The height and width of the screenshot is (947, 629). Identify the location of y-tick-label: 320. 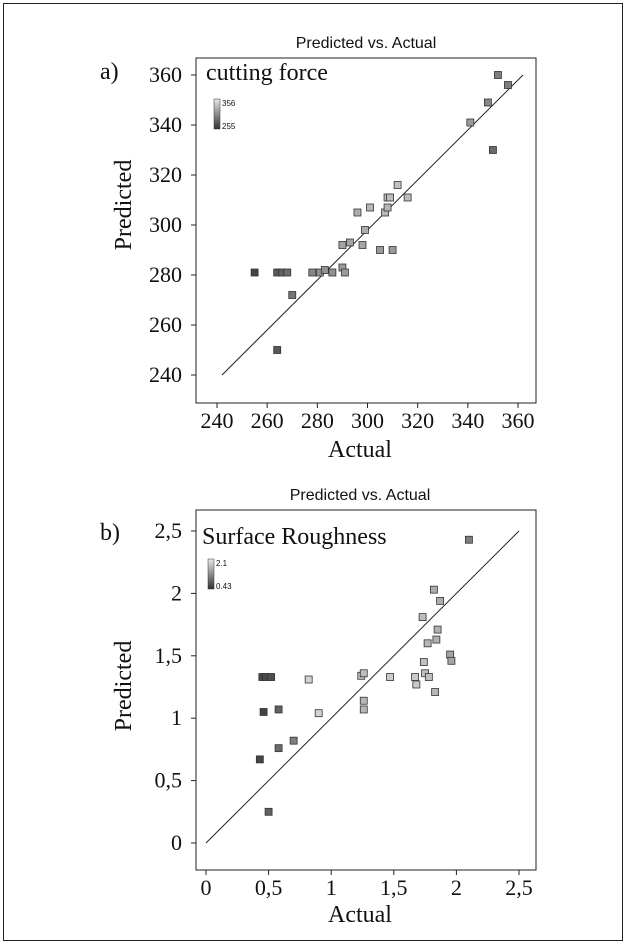
(165, 174).